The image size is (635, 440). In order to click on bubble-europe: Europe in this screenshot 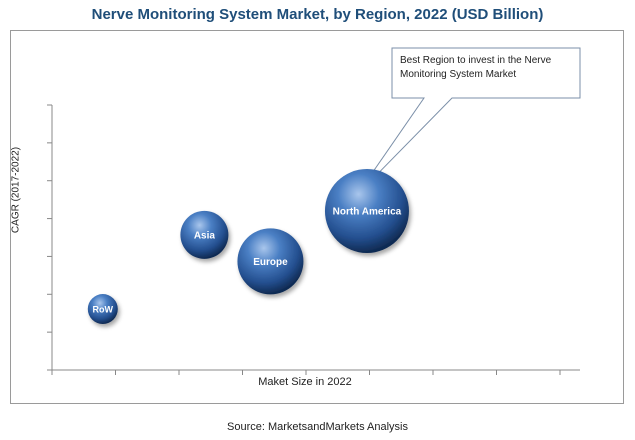, I will do `click(270, 261)`.